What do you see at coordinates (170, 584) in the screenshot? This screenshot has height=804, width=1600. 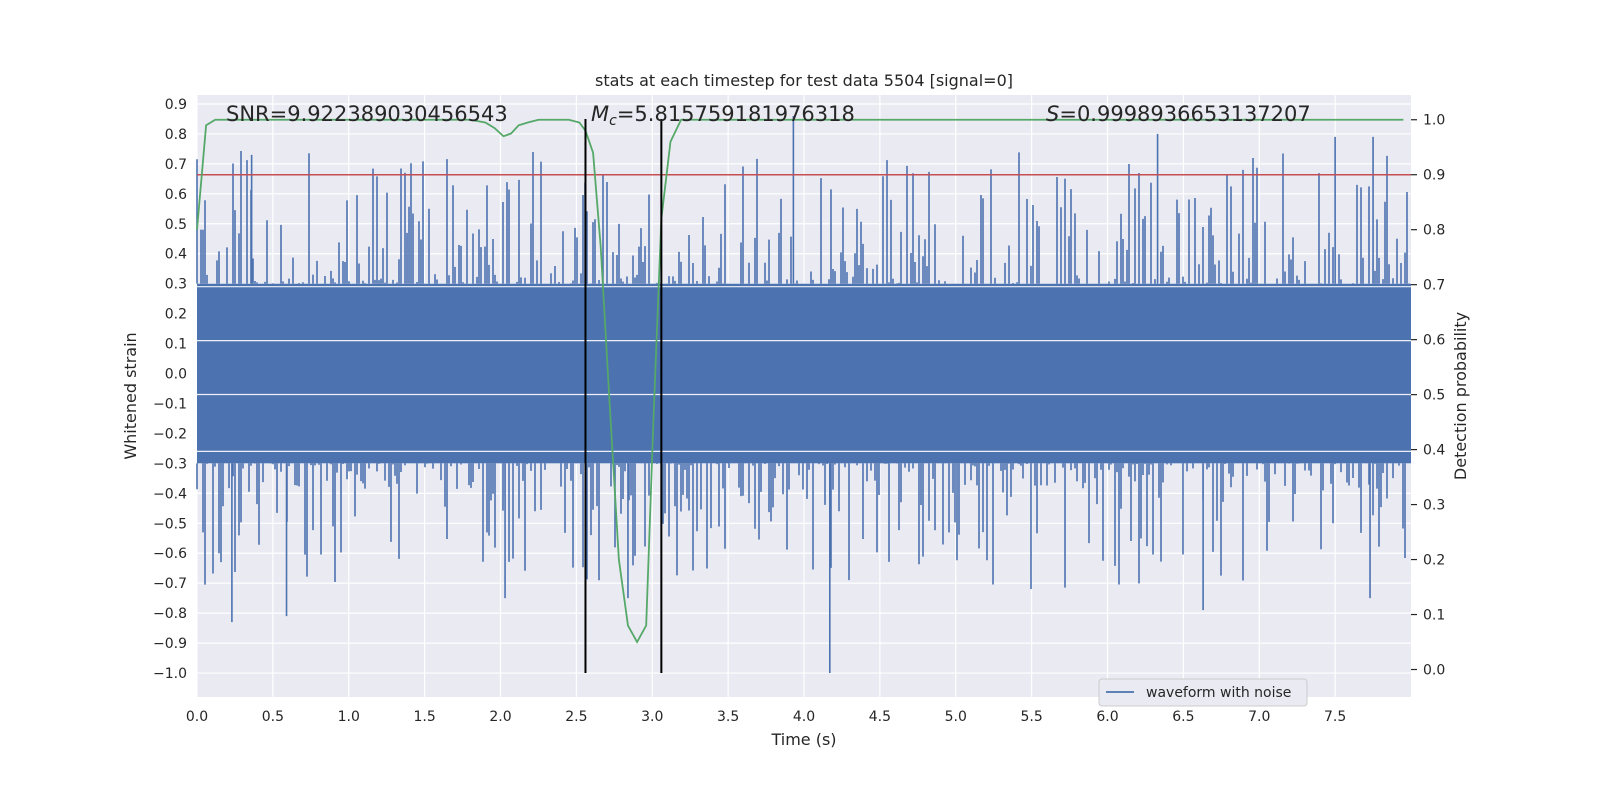 I see `y-tick-label-left: −0.7` at bounding box center [170, 584].